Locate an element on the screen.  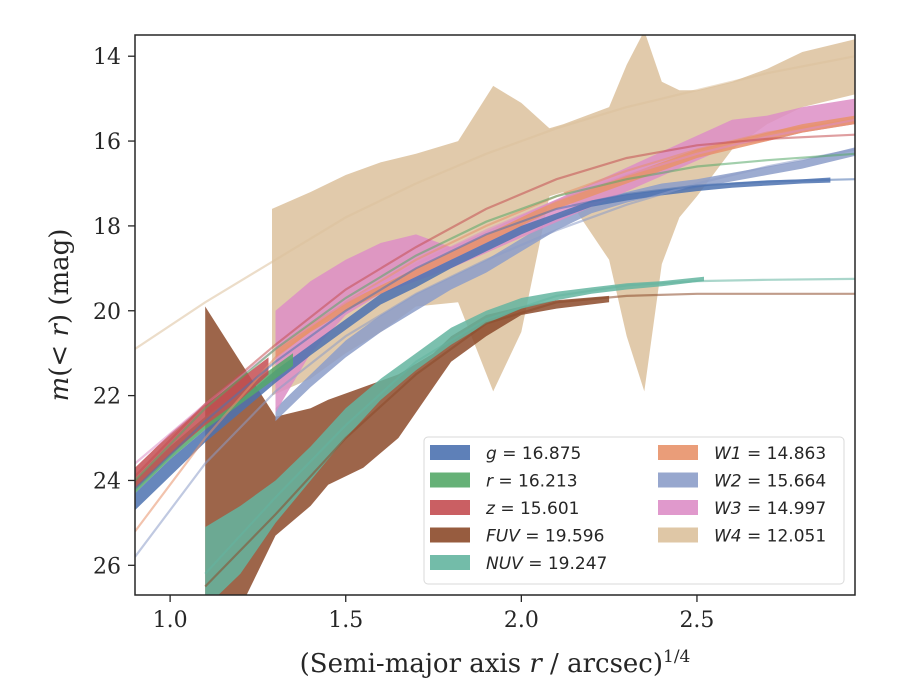
legend-swatch-W2 is located at coordinates (678, 480).